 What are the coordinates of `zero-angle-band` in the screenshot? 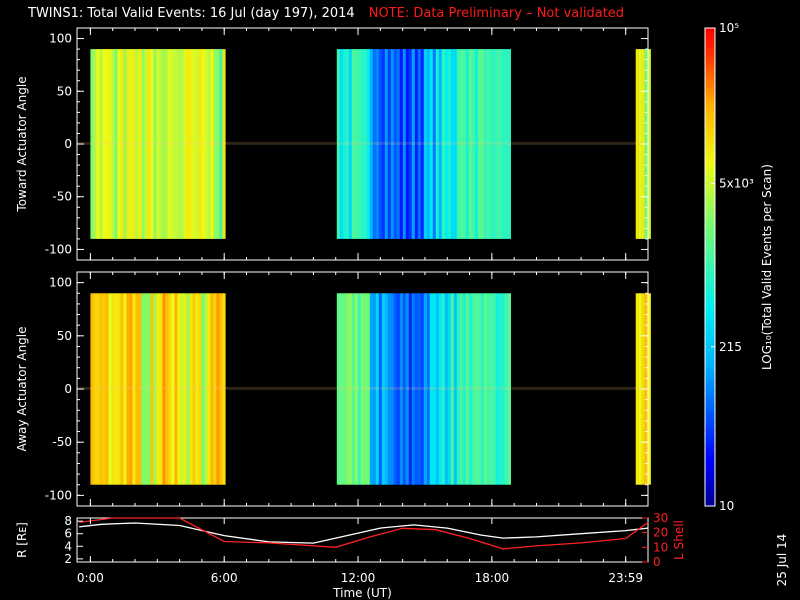 It's located at (362, 388).